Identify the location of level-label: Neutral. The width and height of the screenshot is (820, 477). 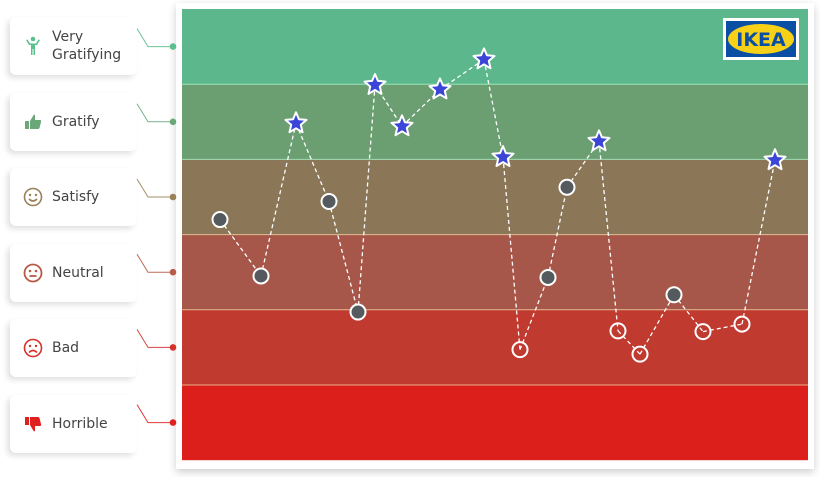
(78, 272).